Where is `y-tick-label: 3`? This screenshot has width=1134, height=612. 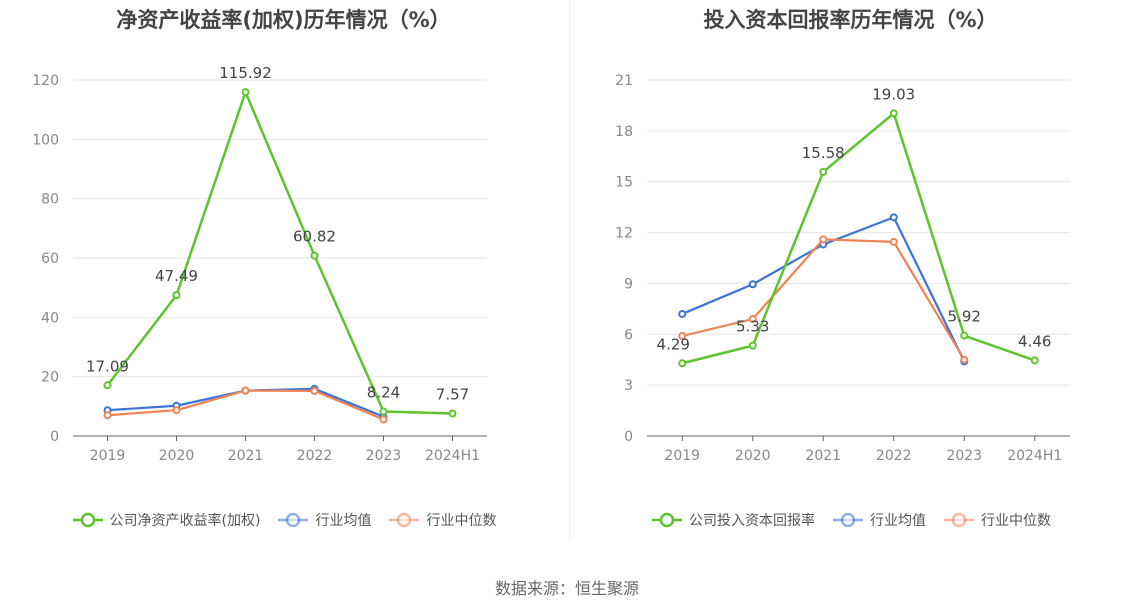 y-tick-label: 3 is located at coordinates (628, 386).